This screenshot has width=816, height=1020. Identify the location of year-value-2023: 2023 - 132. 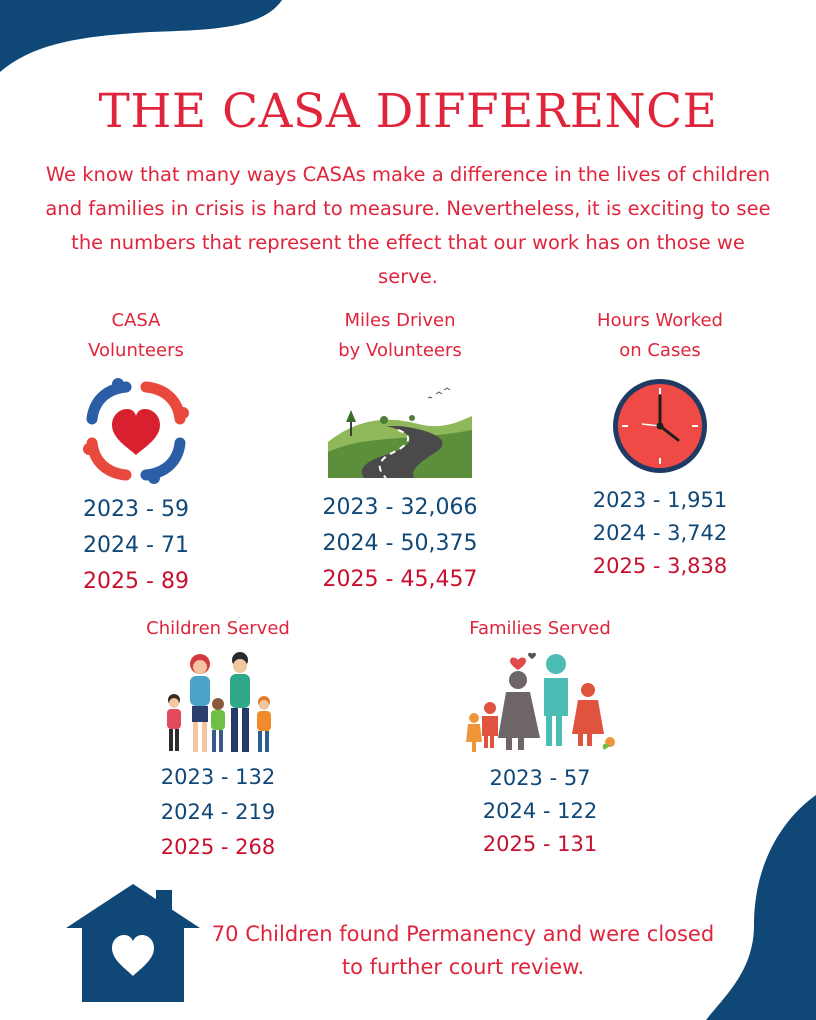
(218, 777).